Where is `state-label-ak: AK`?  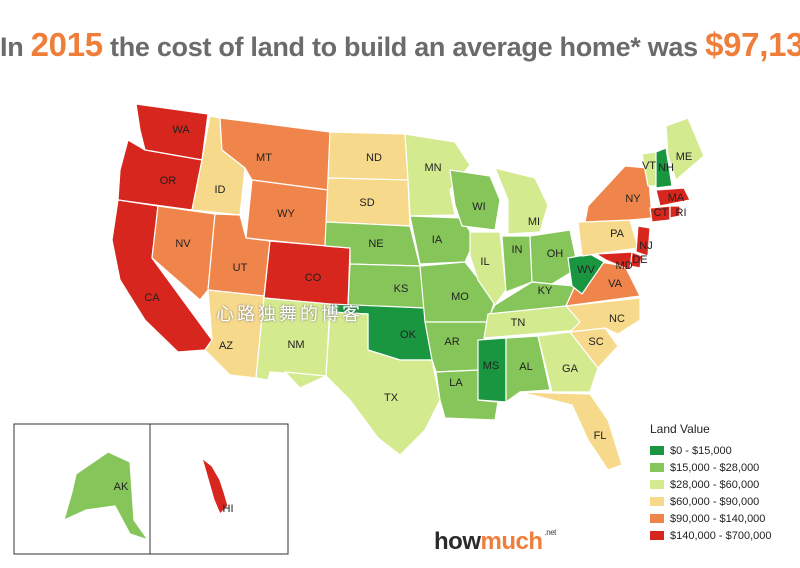
state-label-ak: AK is located at coordinates (121, 487).